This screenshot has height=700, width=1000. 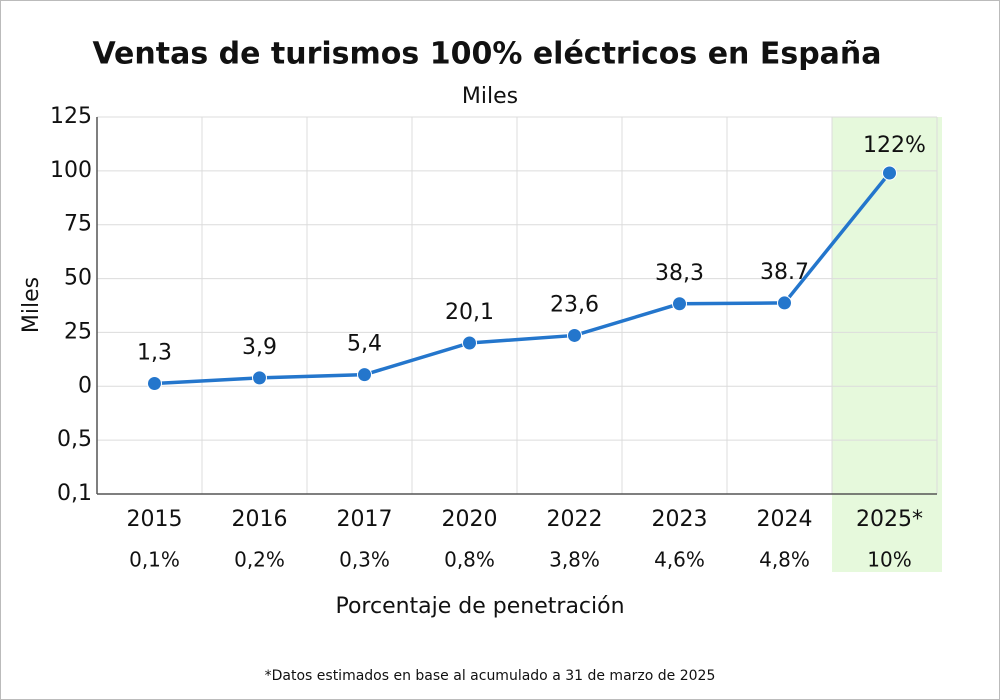 I want to click on y-tick-label: 125, so click(x=71, y=116).